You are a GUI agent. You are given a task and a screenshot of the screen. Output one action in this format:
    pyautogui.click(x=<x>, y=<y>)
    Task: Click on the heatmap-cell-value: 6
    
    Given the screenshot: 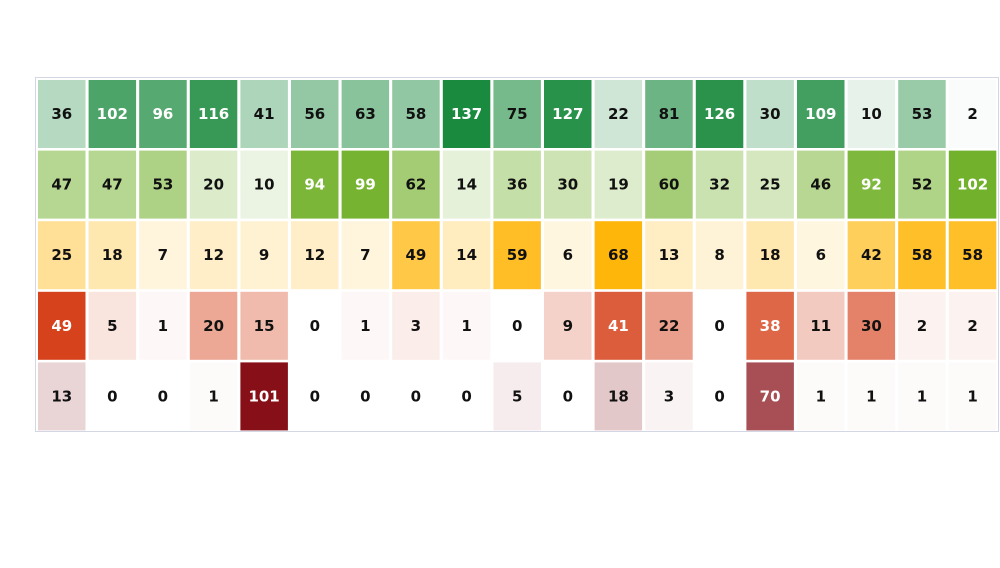 What is the action you would take?
    pyautogui.click(x=568, y=255)
    